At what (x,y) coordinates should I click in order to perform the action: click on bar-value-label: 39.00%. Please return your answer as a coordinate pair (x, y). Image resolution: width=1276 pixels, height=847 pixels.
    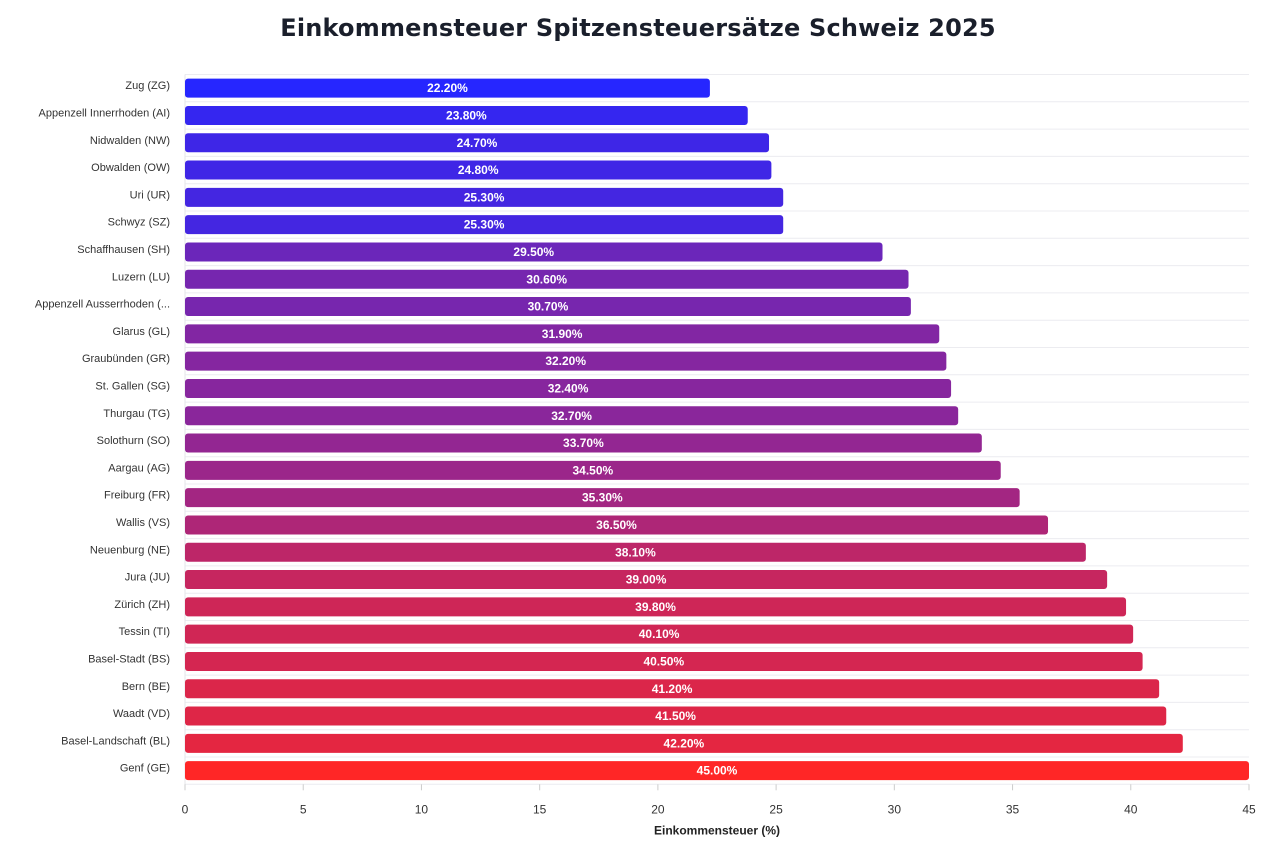
    Looking at the image, I should click on (646, 580).